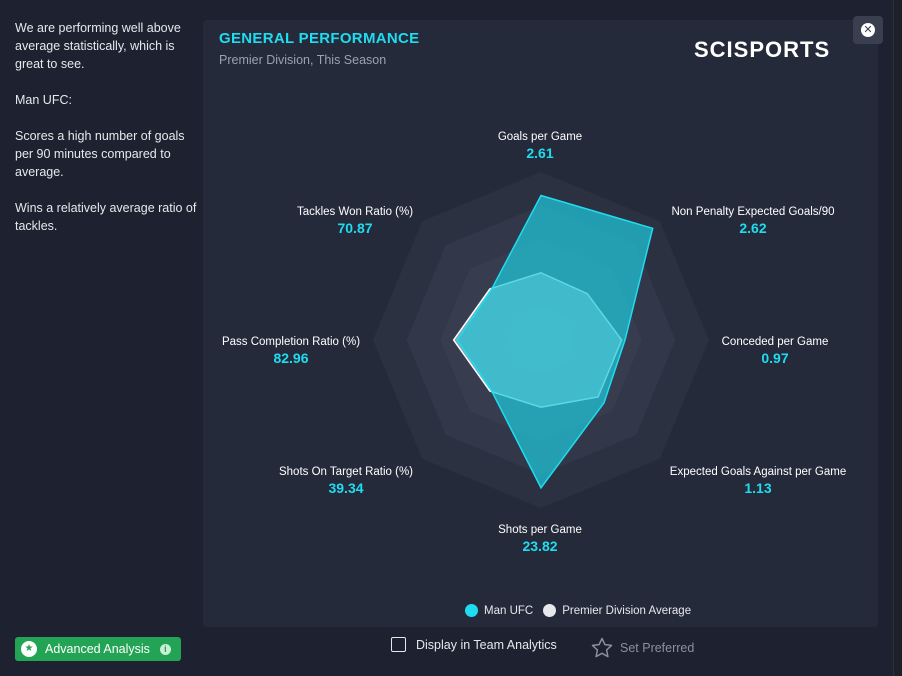  Describe the element at coordinates (540, 153) in the screenshot. I see `radar-axis-value: 2.61` at that location.